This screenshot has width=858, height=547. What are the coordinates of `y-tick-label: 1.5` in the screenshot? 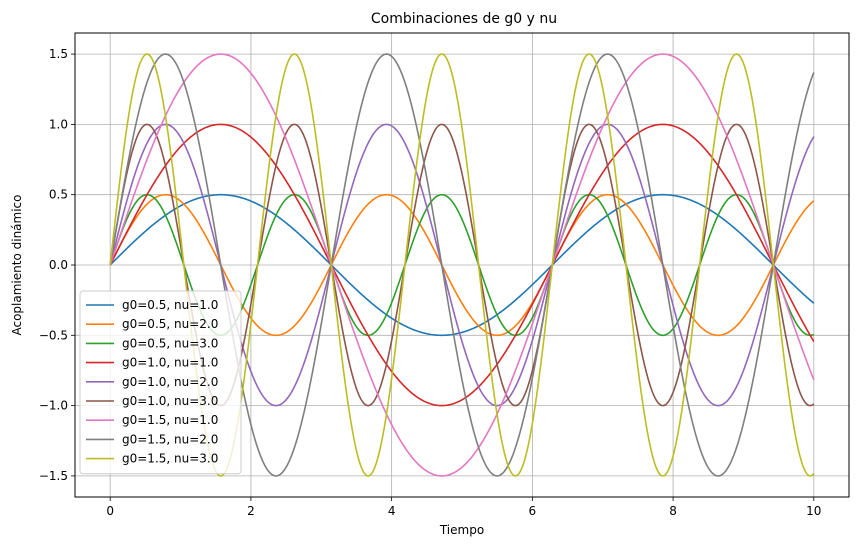 It's located at (58, 54).